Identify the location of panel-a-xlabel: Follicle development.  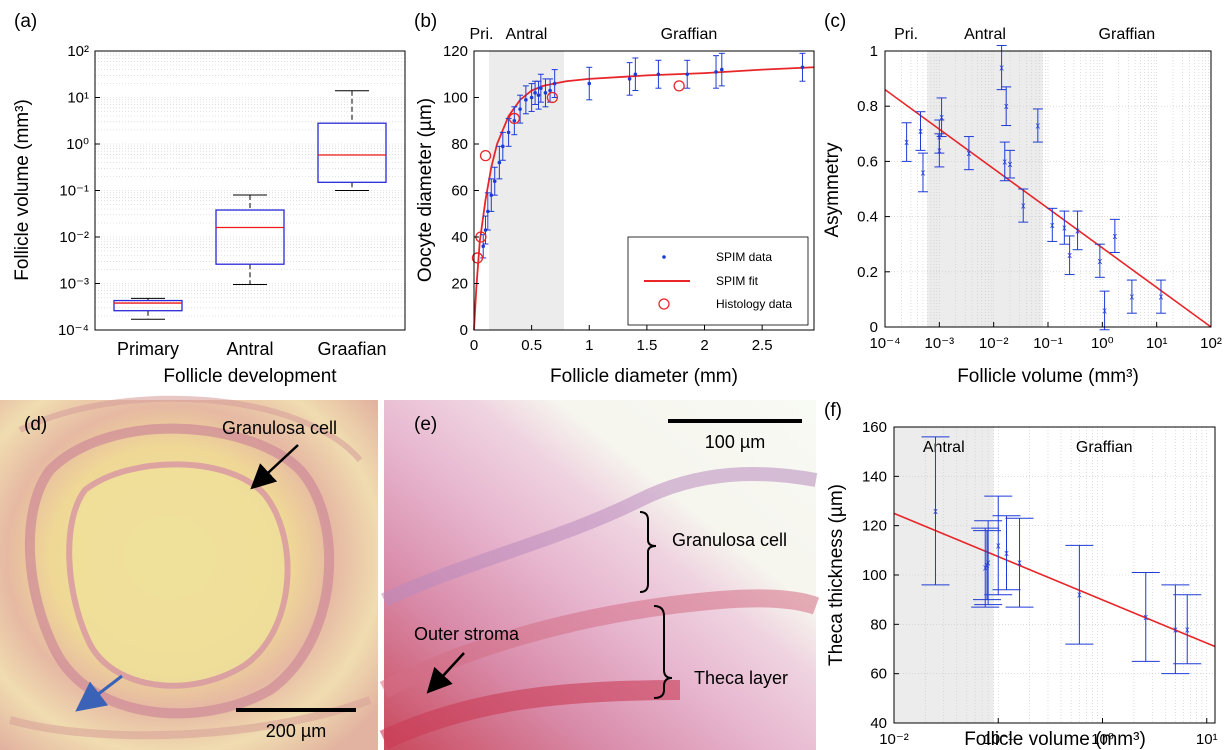
(250, 376).